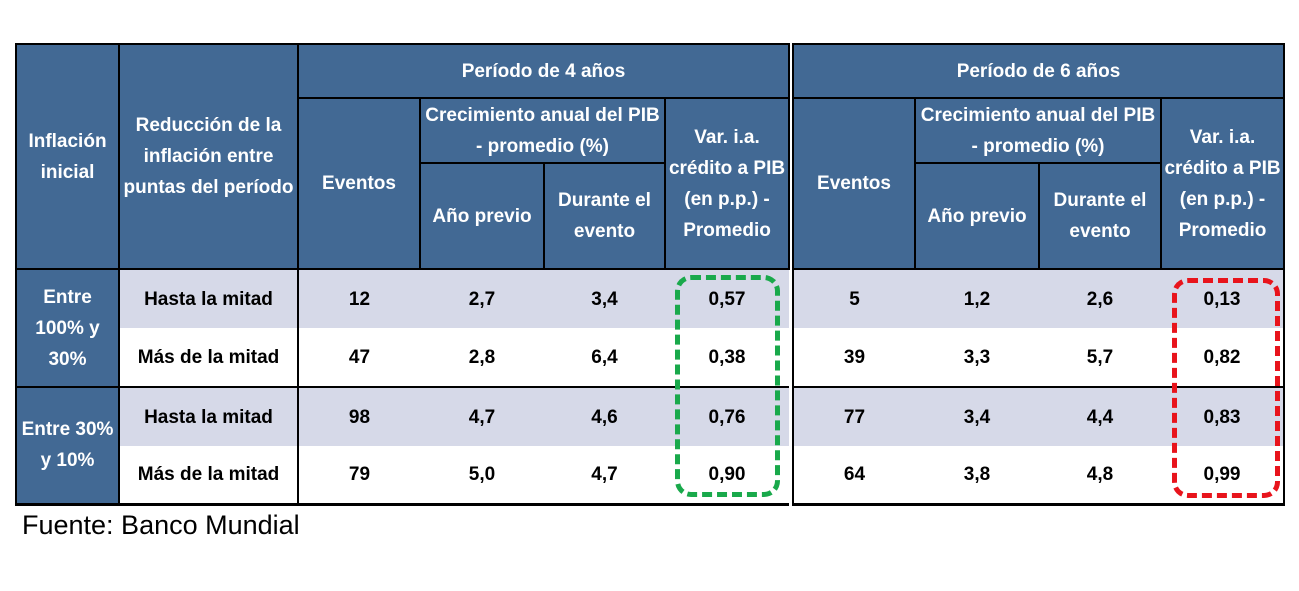 This screenshot has height=591, width=1299. What do you see at coordinates (853, 475) in the screenshot?
I see `cell: 64` at bounding box center [853, 475].